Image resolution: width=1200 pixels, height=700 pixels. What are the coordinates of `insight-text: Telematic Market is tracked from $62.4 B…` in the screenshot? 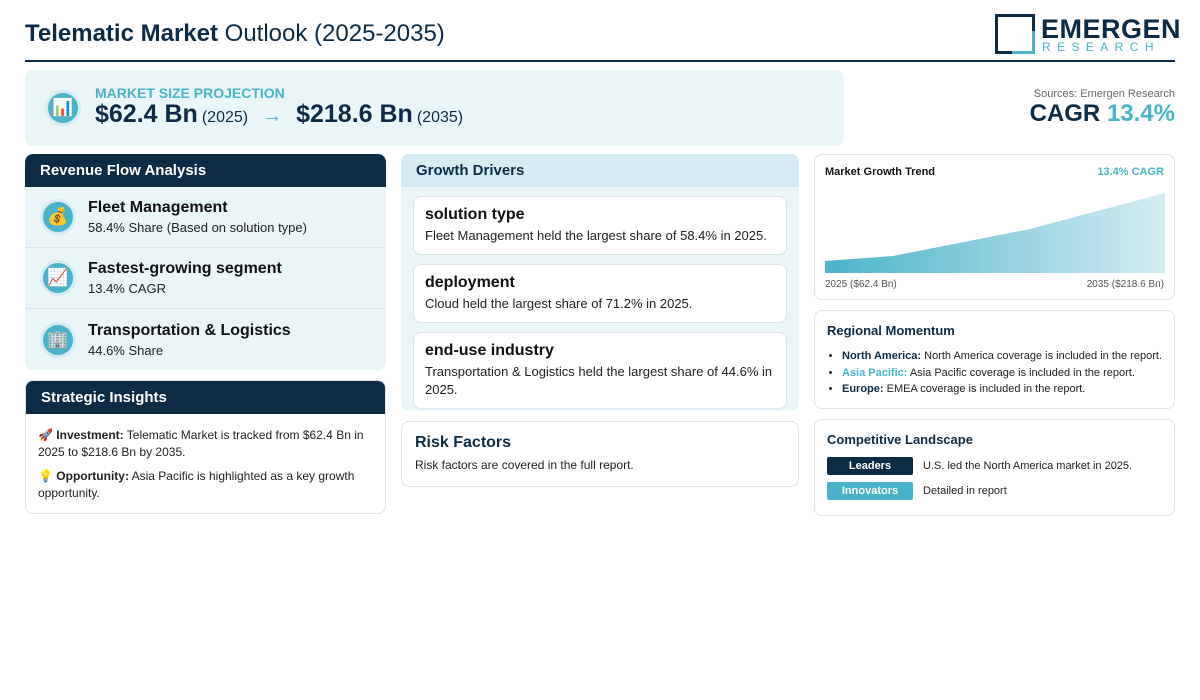 It's located at (201, 443).